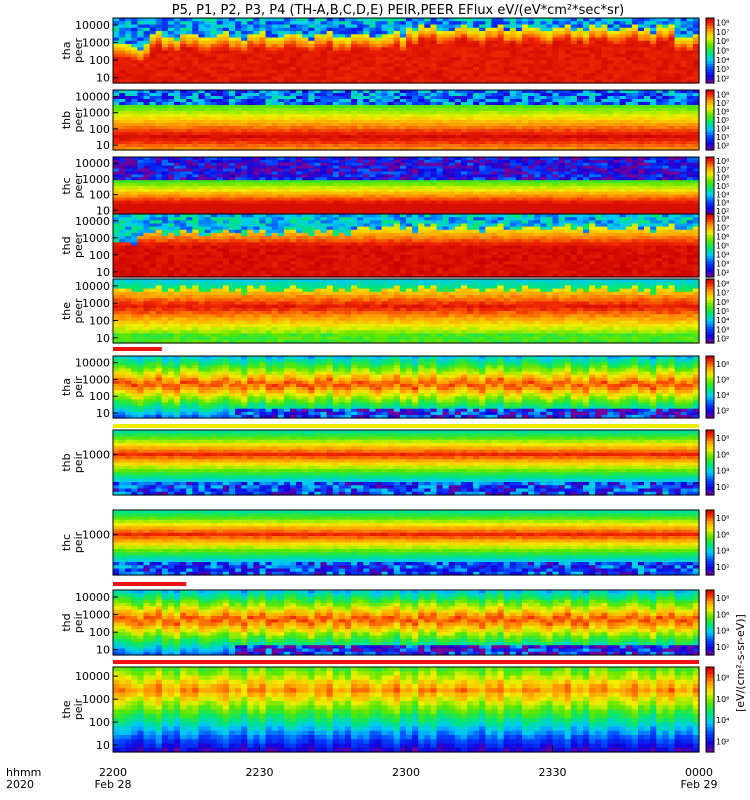 The image size is (750, 800). Describe the element at coordinates (710, 76) in the screenshot. I see `colorbar-swatch` at that location.